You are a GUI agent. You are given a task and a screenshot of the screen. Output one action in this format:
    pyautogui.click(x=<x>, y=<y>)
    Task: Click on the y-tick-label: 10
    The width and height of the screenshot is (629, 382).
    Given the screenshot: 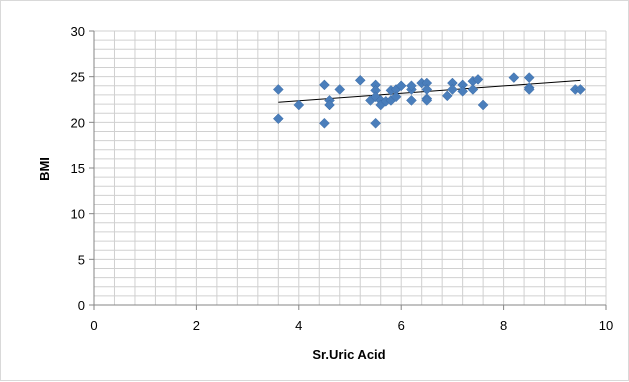 What is the action you would take?
    pyautogui.click(x=78, y=214)
    